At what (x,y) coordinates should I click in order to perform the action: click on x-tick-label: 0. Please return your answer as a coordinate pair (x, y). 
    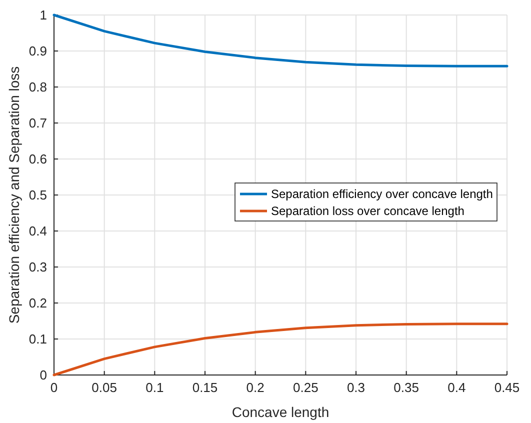
    Looking at the image, I should click on (54, 387).